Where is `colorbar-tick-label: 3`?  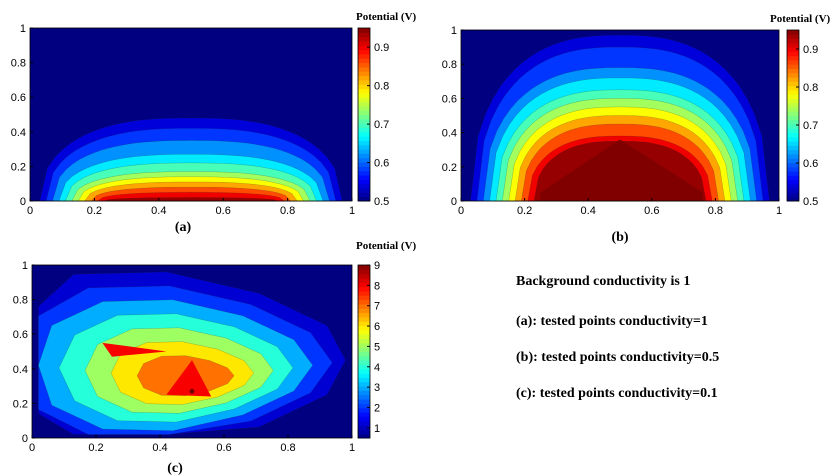 colorbar-tick-label: 3 is located at coordinates (377, 388).